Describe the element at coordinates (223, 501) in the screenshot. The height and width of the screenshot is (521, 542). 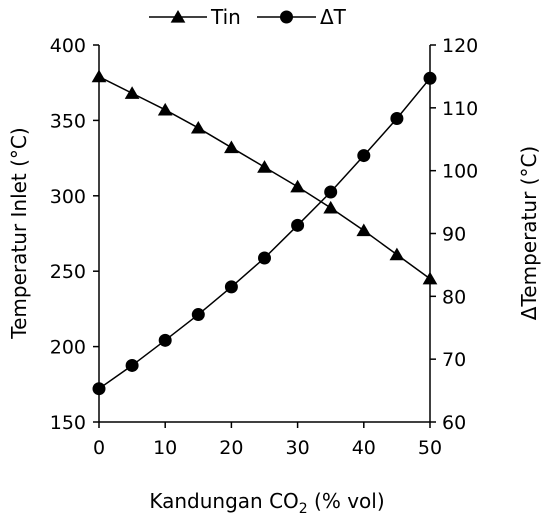
I see `x-axis-title-main: Kandungan CO` at that location.